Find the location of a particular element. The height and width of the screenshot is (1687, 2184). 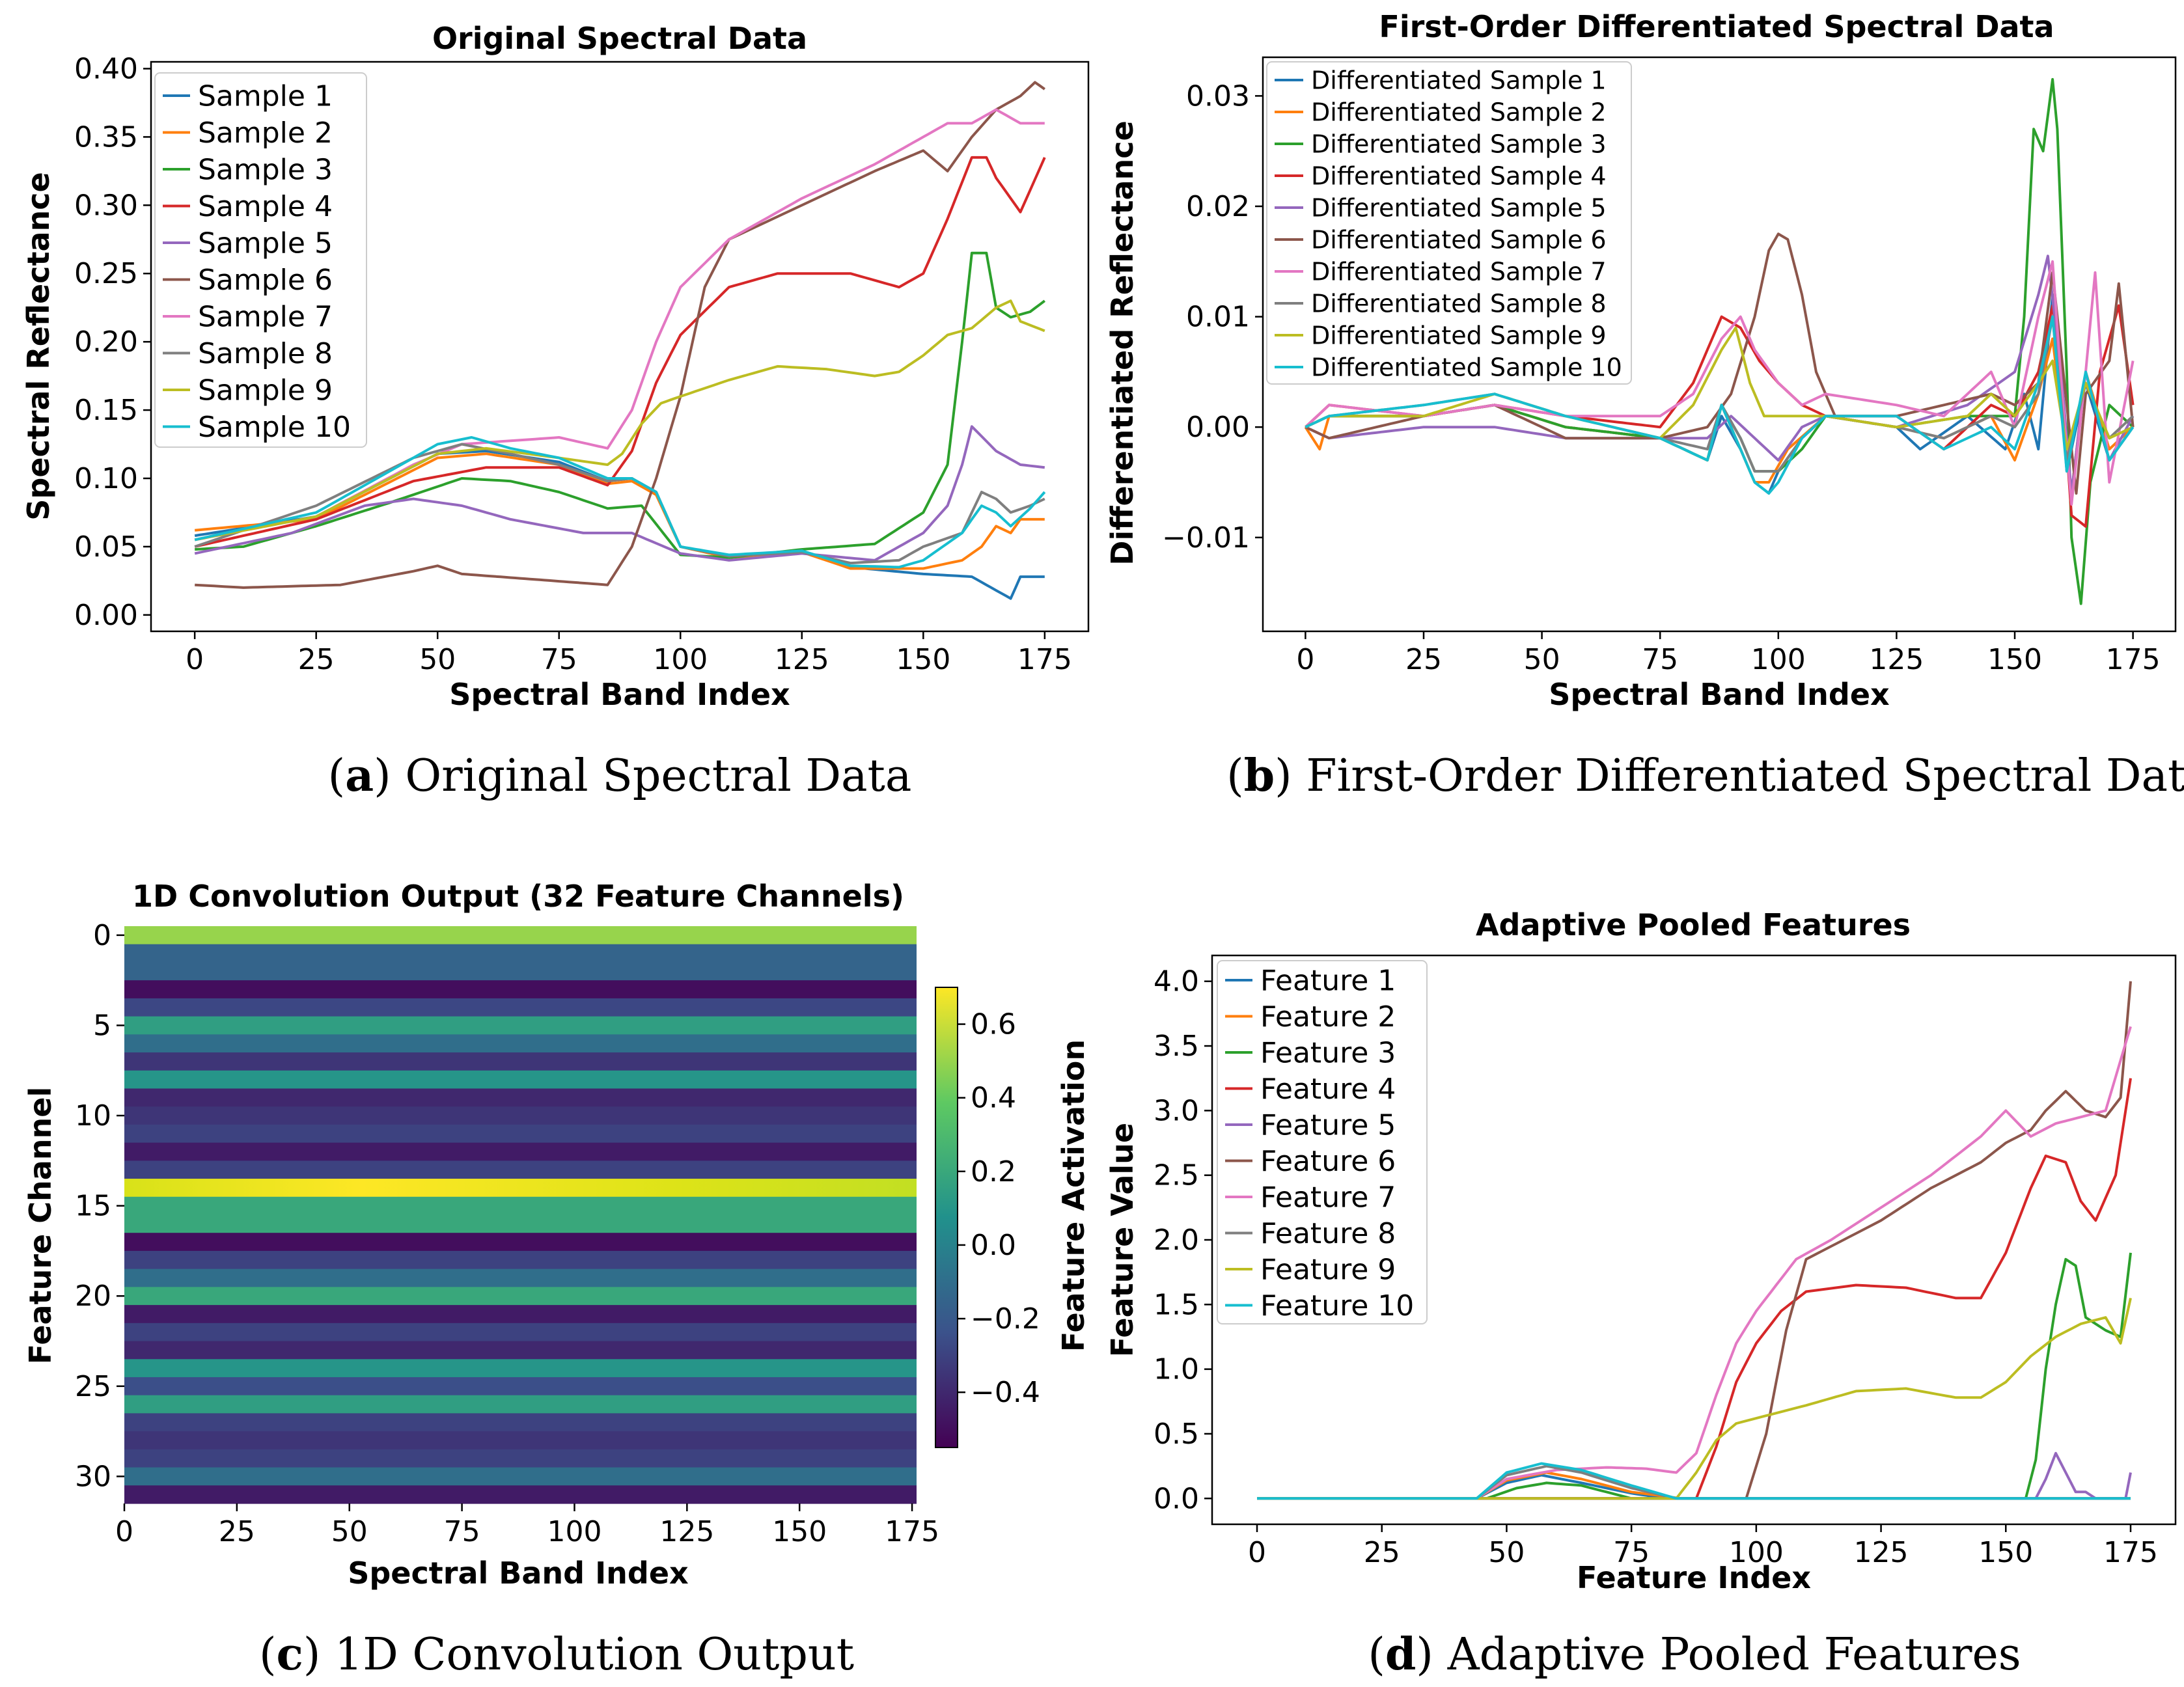

heatmap-cells is located at coordinates (520, 1215).